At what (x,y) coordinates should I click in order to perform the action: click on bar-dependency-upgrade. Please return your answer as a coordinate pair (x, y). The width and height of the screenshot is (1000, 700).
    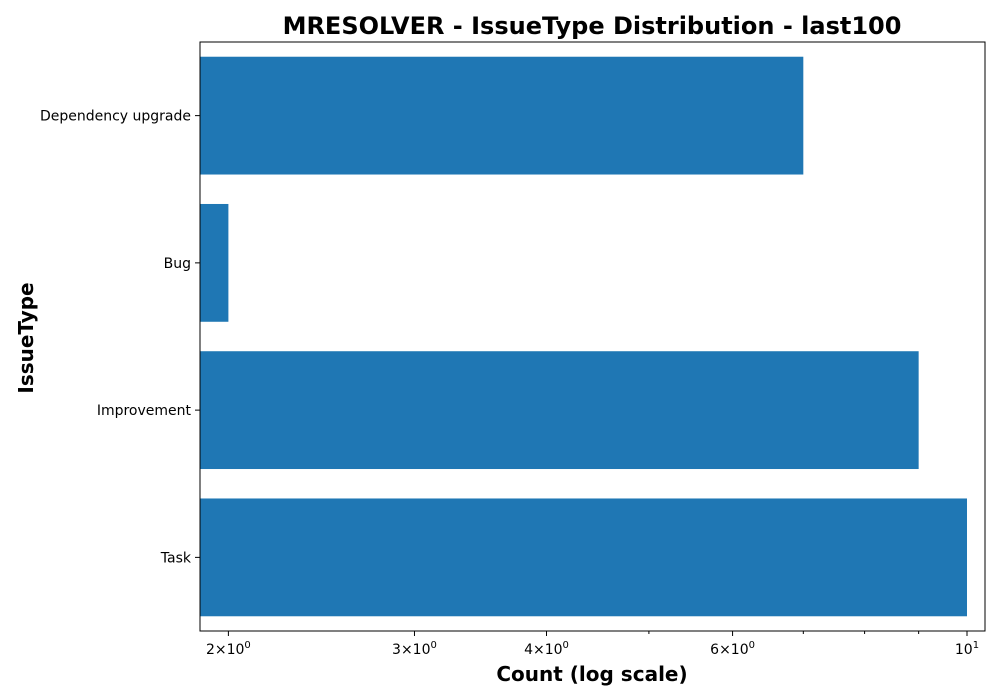
    Looking at the image, I should click on (502, 115).